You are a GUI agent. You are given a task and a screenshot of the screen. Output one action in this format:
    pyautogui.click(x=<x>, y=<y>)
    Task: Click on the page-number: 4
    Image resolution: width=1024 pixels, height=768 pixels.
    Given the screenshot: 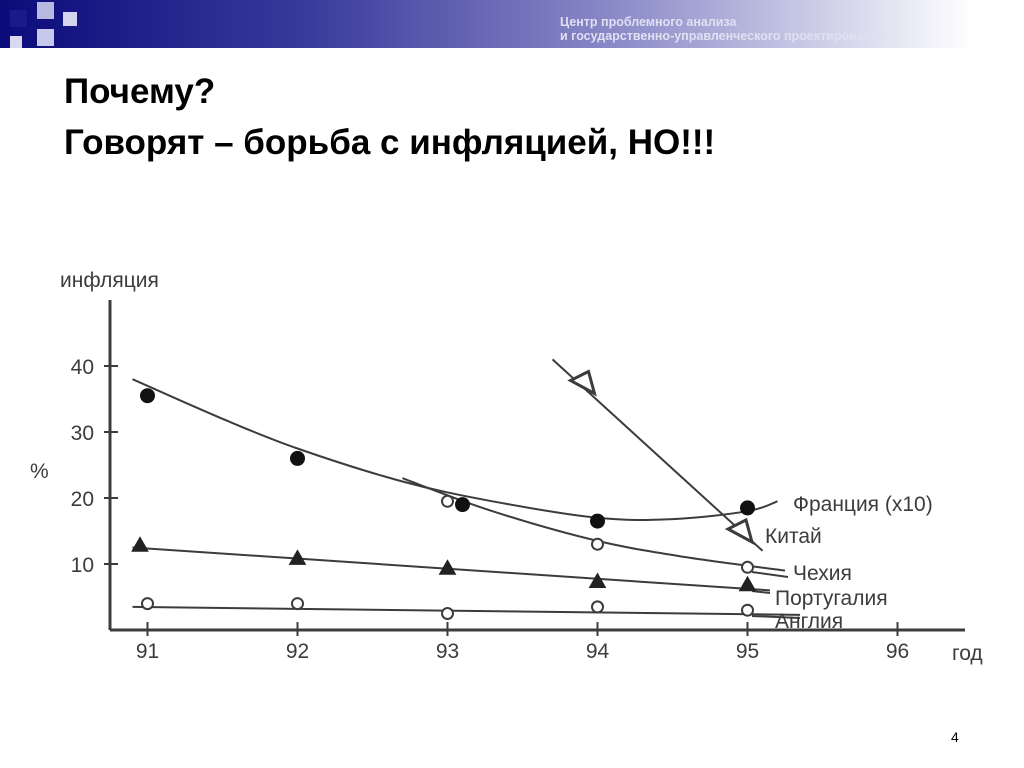 What is the action you would take?
    pyautogui.click(x=955, y=737)
    